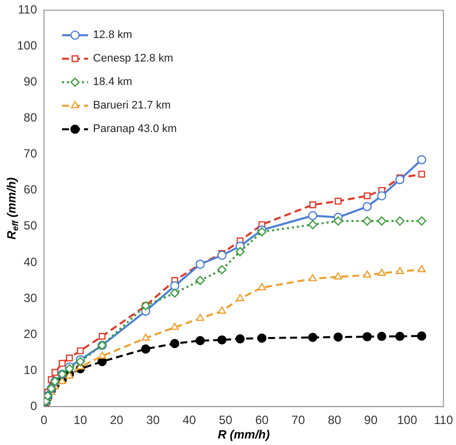 Image resolution: width=456 pixels, height=445 pixels. I want to click on x-tick-label: 100, so click(407, 420).